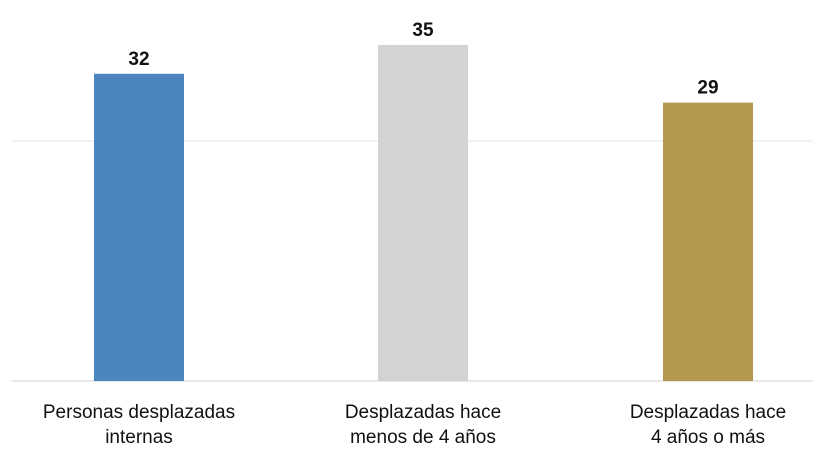 The width and height of the screenshot is (813, 449). What do you see at coordinates (423, 425) in the screenshot?
I see `category-label-2: Desplazadas hace menos de 4 años` at bounding box center [423, 425].